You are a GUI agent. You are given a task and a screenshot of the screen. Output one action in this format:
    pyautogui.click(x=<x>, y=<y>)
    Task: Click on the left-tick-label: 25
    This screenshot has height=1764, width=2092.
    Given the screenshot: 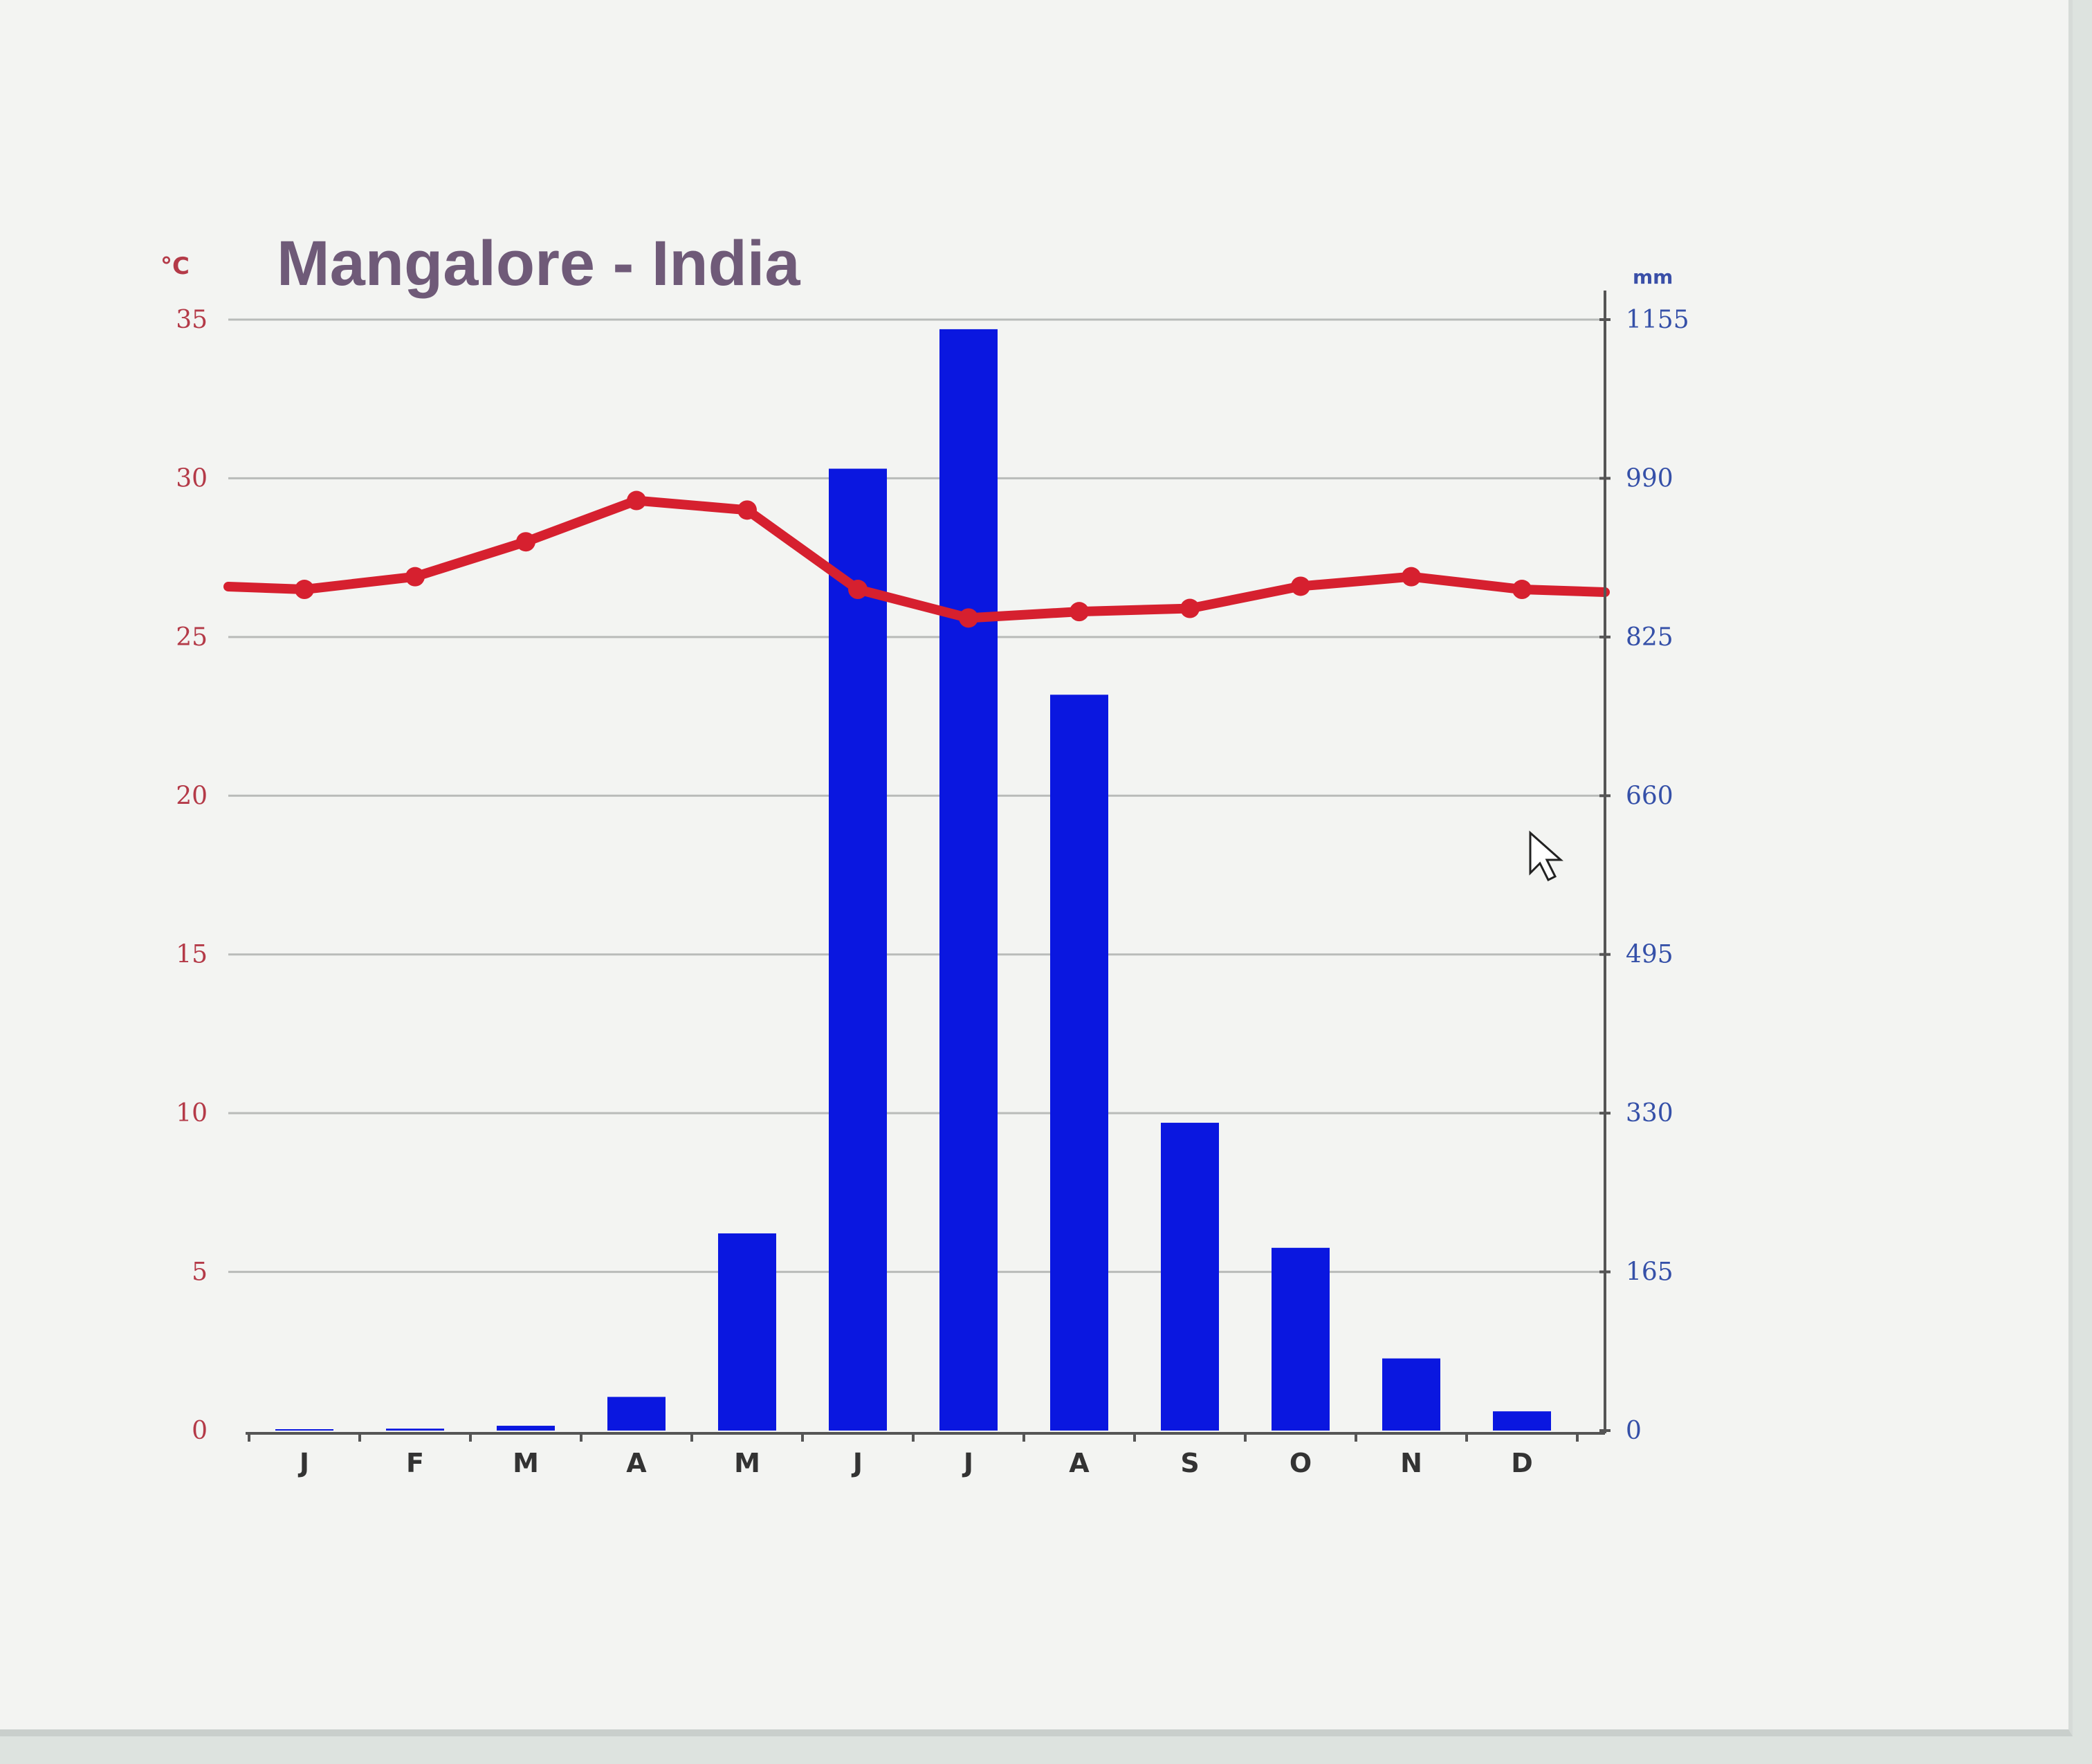 What is the action you would take?
    pyautogui.click(x=192, y=637)
    